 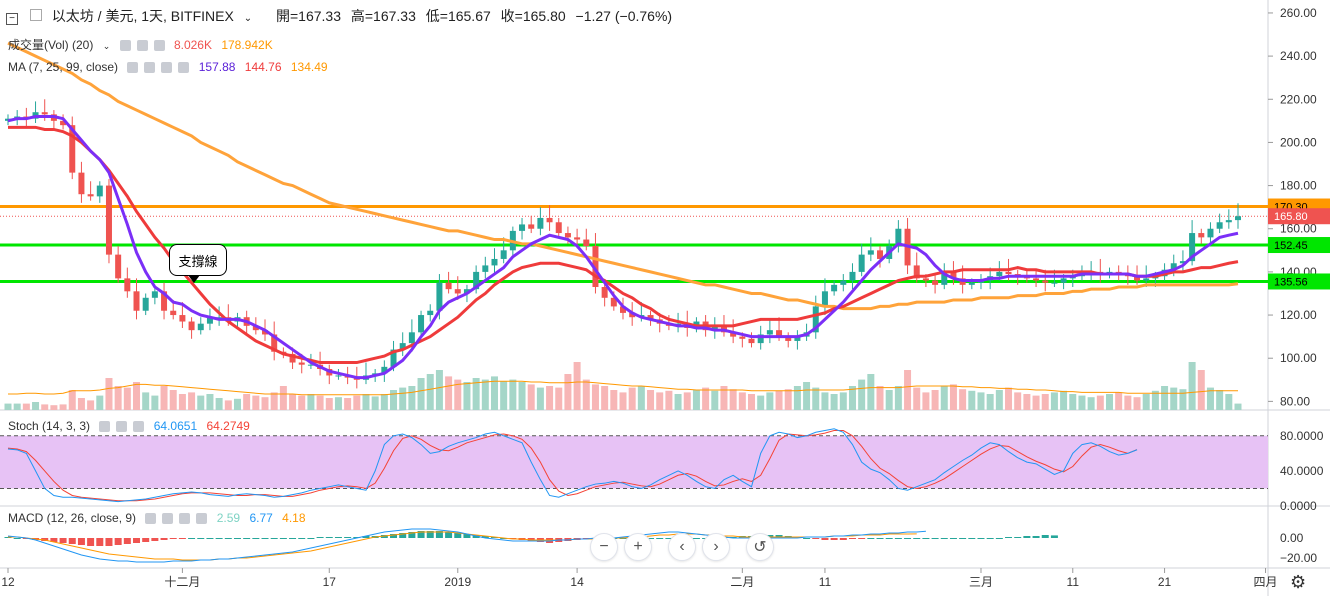 What do you see at coordinates (638, 547) in the screenshot?
I see `zoom-in-button: +` at bounding box center [638, 547].